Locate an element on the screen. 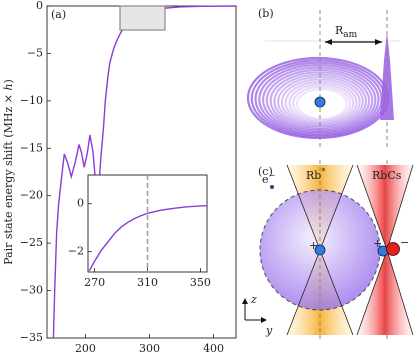 This screenshot has height=357, width=415. sep-label: Ram is located at coordinates (346, 32).